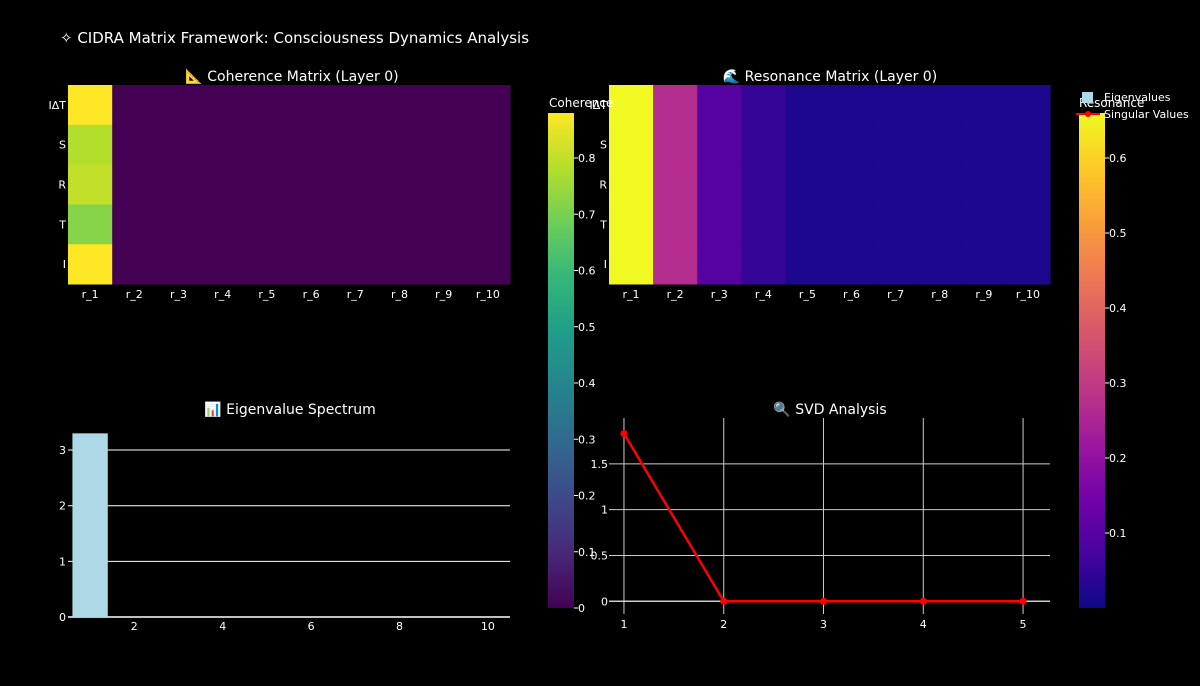  Describe the element at coordinates (62, 561) in the screenshot. I see `eigen-y-tick: 1` at that location.